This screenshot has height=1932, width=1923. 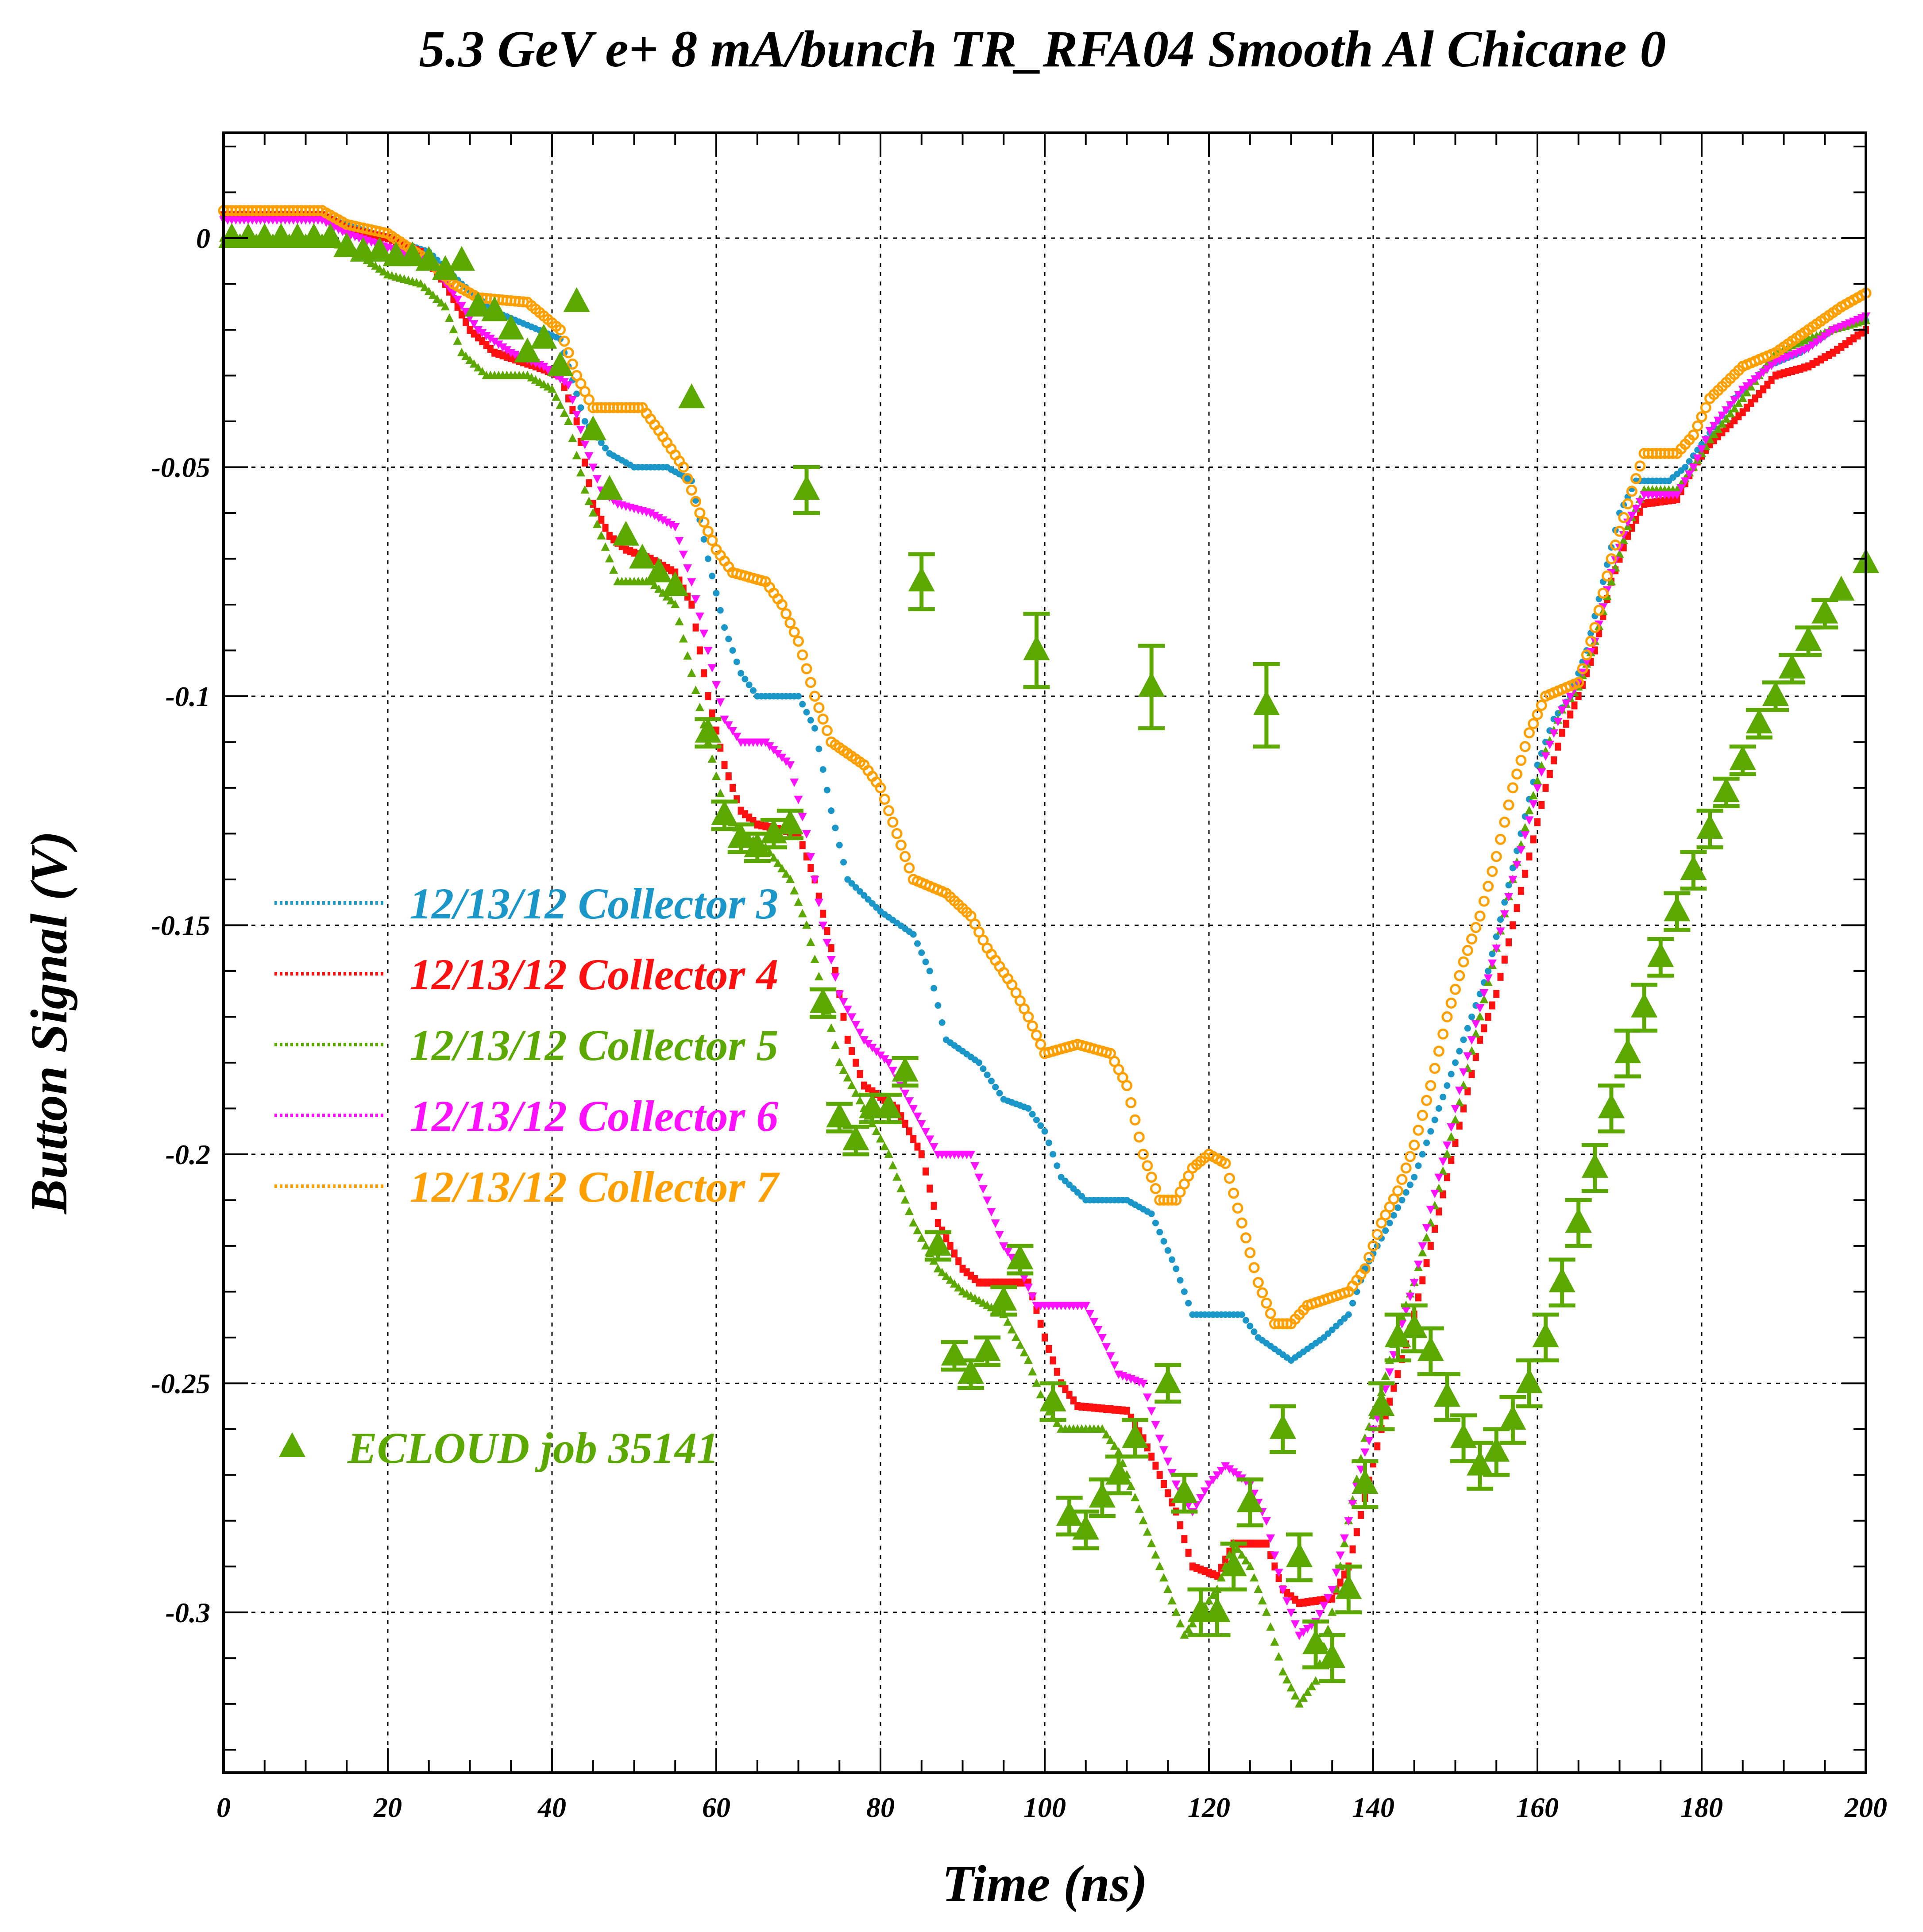 I want to click on x-tick-label: 80, so click(x=880, y=1807).